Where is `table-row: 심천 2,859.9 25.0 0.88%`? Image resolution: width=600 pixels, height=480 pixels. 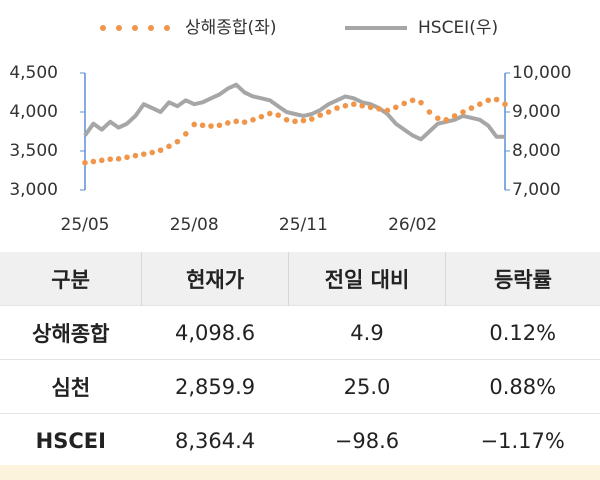
table-row: 심천 2,859.9 25.0 0.88% is located at coordinates (300, 387).